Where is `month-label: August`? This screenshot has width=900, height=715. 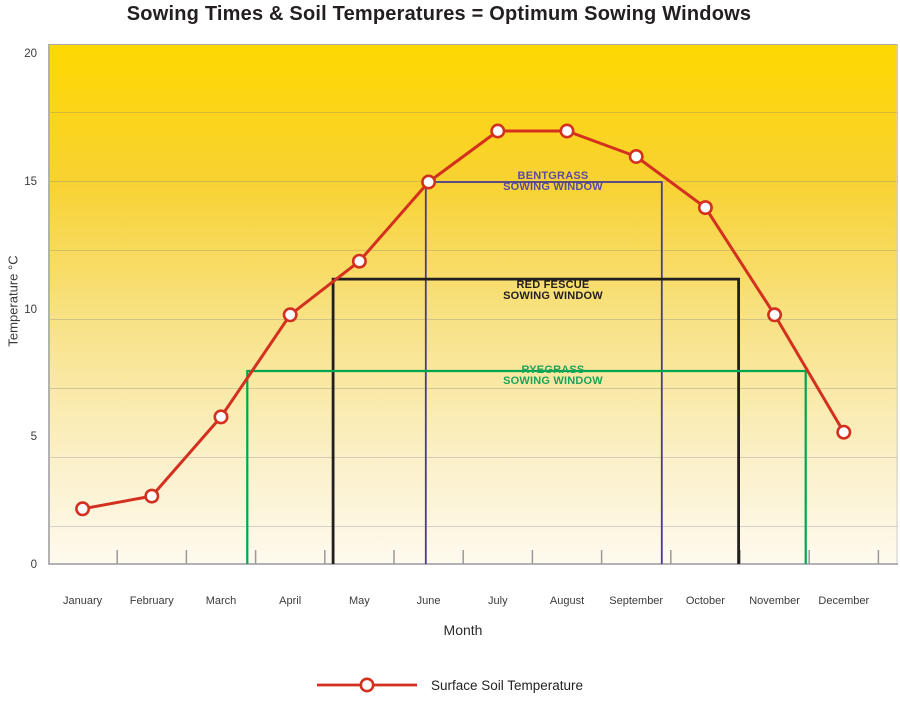 month-label: August is located at coordinates (567, 601).